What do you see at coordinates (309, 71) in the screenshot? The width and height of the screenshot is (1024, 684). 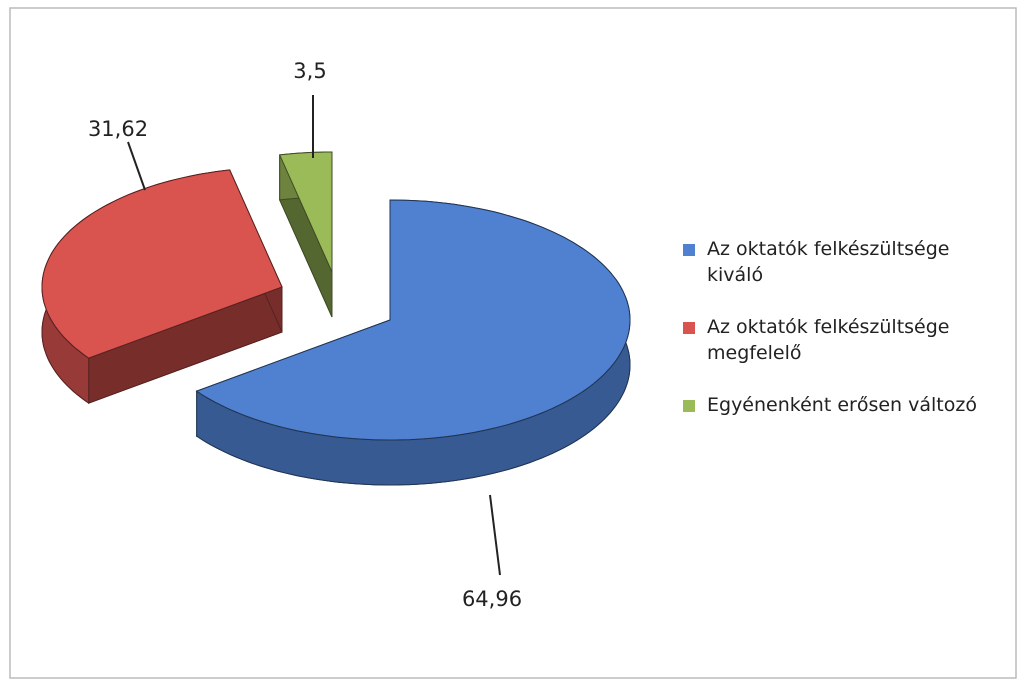 I see `data-label: 3,5` at bounding box center [309, 71].